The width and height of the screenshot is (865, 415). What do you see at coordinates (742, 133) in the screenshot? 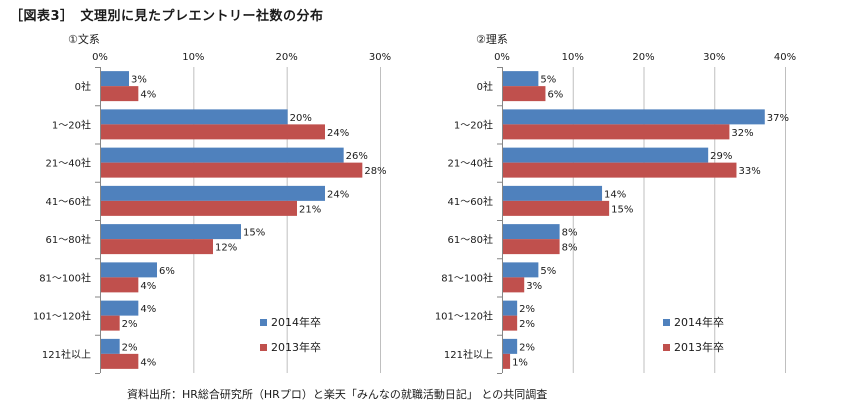
I see `data-label: 32%` at bounding box center [742, 133].